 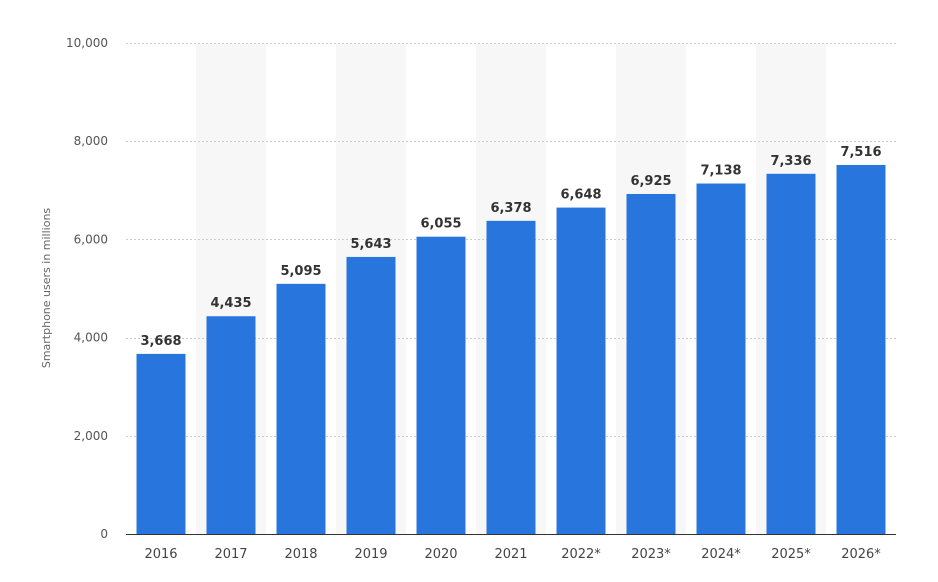 What do you see at coordinates (91, 141) in the screenshot?
I see `y-tick-label: 8,000` at bounding box center [91, 141].